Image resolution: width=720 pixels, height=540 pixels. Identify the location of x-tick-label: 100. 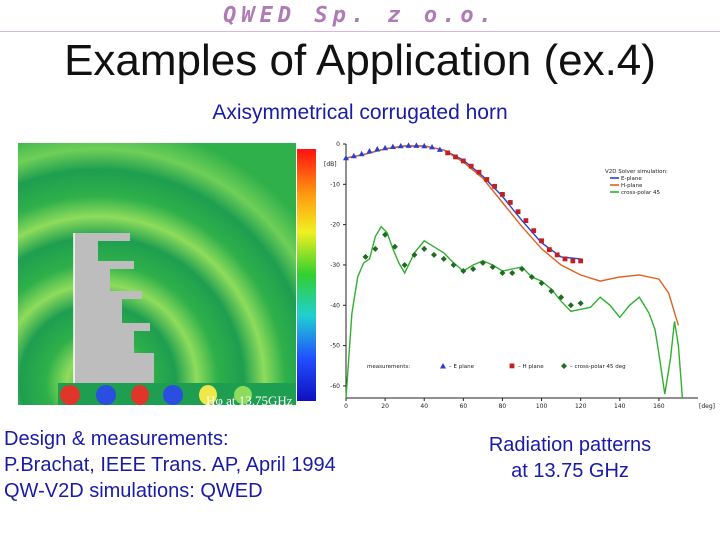
(542, 406).